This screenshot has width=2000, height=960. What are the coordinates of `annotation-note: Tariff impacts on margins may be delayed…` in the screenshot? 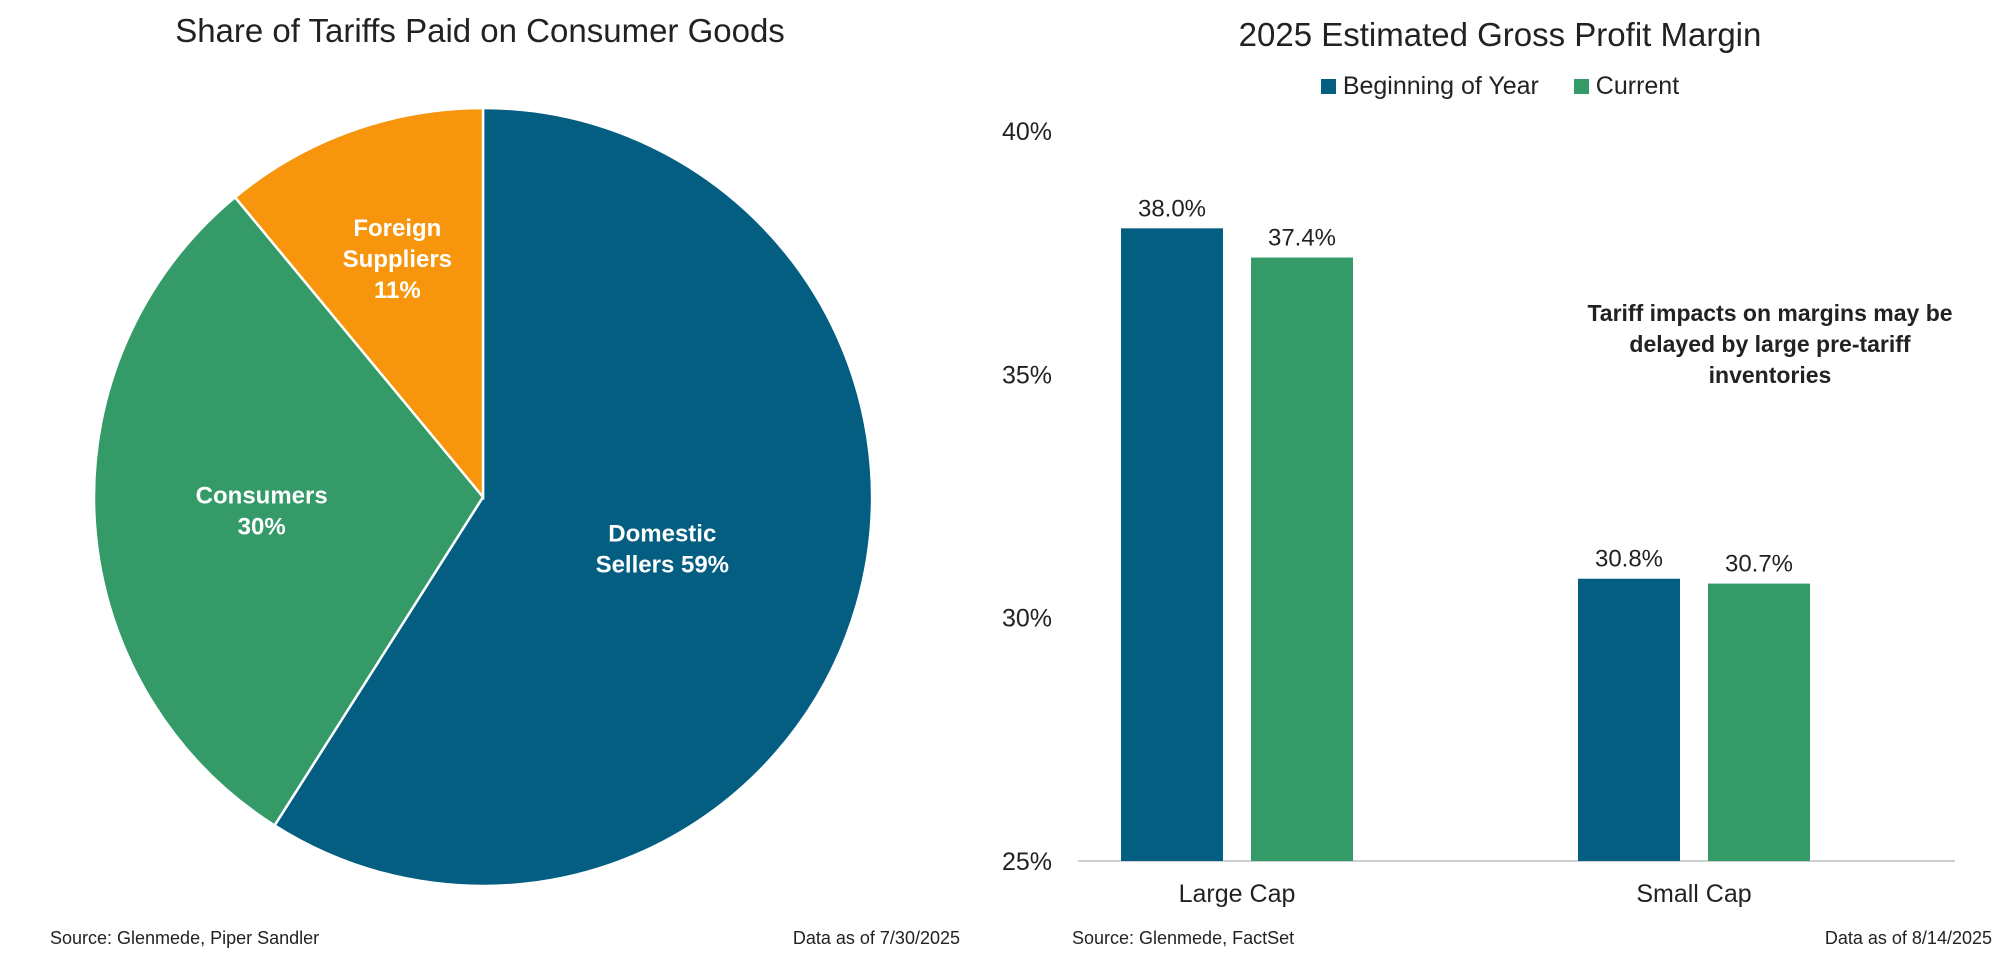 It's located at (1770, 344).